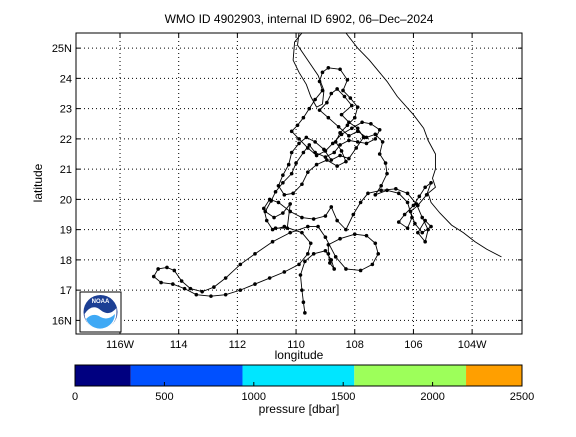 The width and height of the screenshot is (576, 437). What do you see at coordinates (164, 397) in the screenshot?
I see `colorbar-tick-label: 500` at bounding box center [164, 397].